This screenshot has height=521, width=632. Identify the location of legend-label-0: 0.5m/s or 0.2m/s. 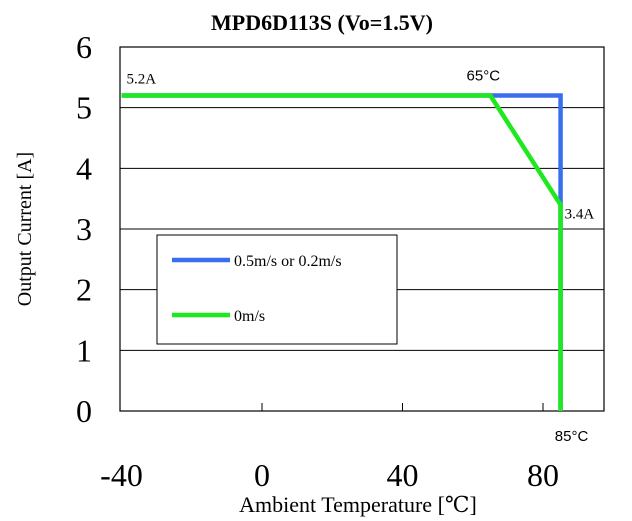
(288, 261).